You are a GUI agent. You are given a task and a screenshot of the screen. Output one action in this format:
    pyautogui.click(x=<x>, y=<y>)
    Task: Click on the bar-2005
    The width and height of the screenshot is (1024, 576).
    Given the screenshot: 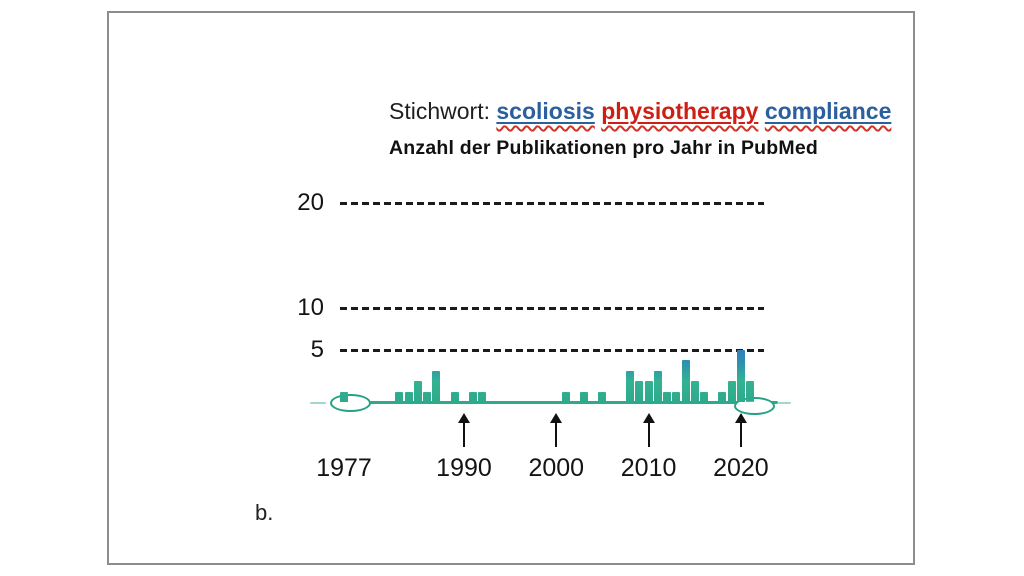 What is the action you would take?
    pyautogui.click(x=602, y=396)
    